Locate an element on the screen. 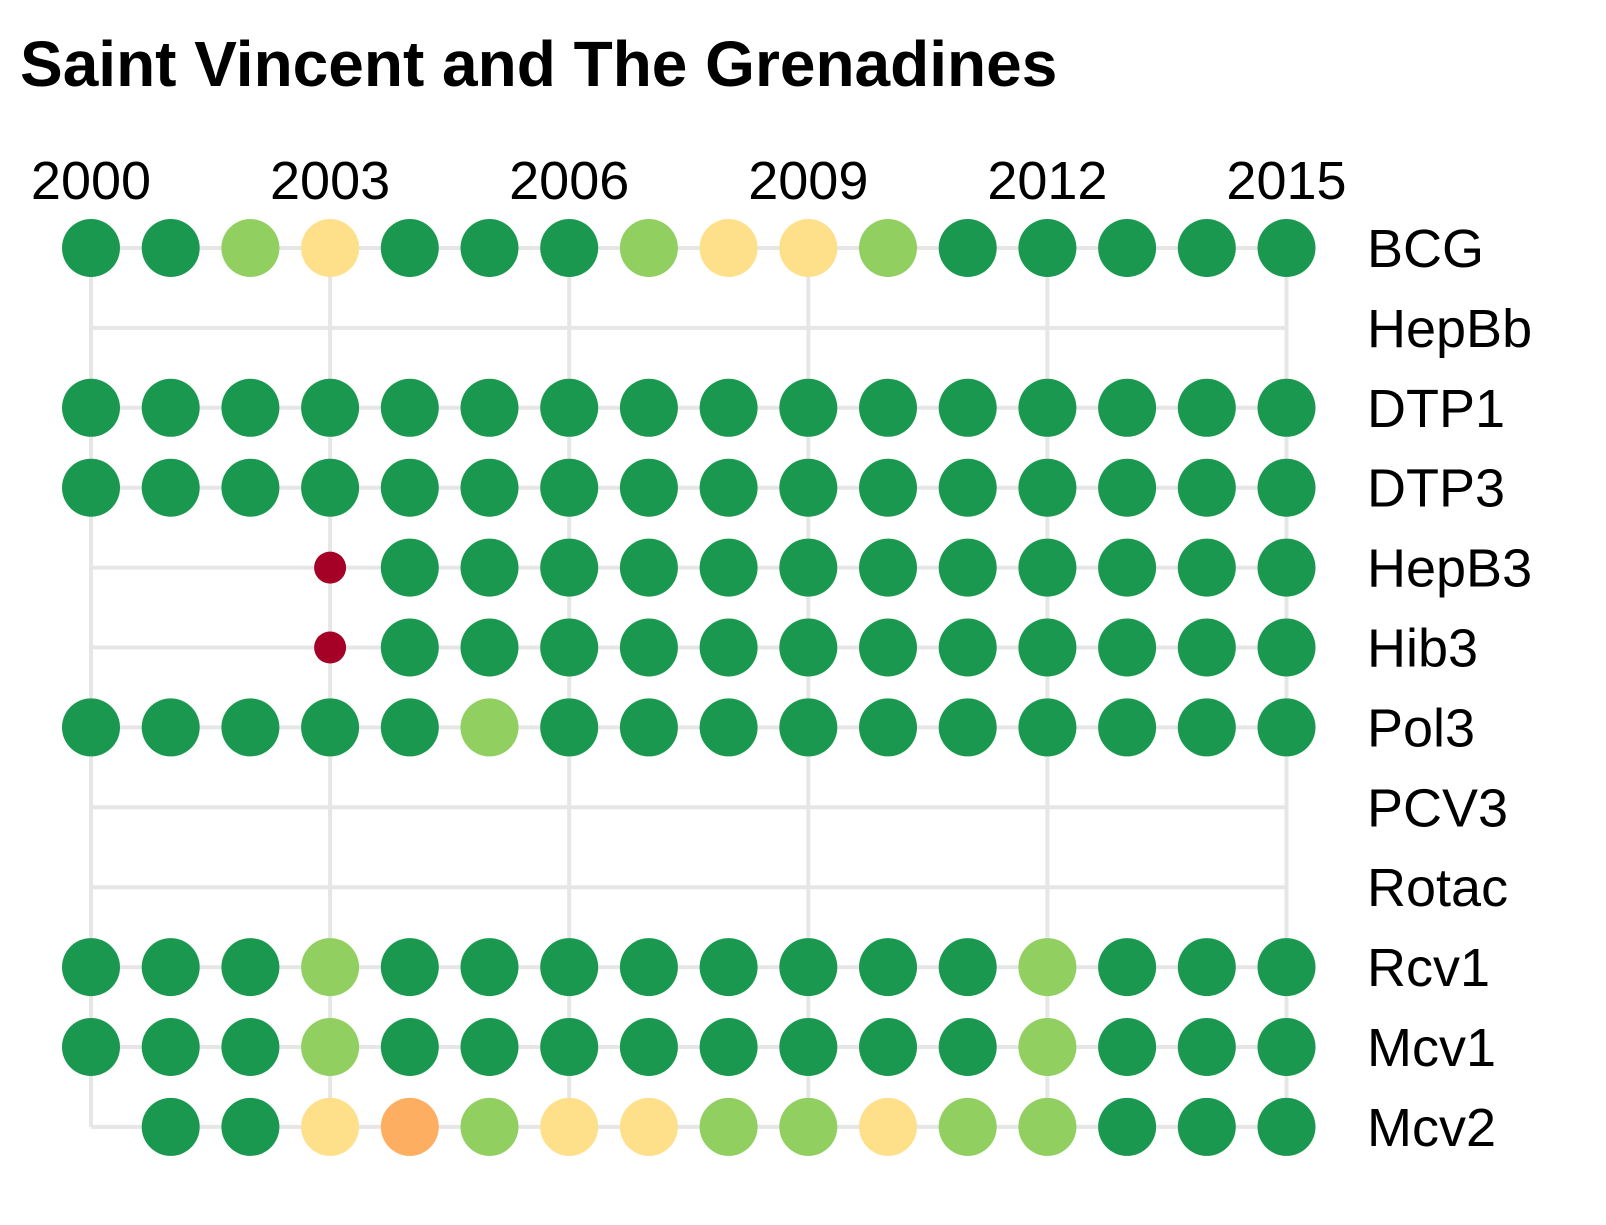 The image size is (1606, 1225). x-tick-label: 2015 is located at coordinates (1286, 181).